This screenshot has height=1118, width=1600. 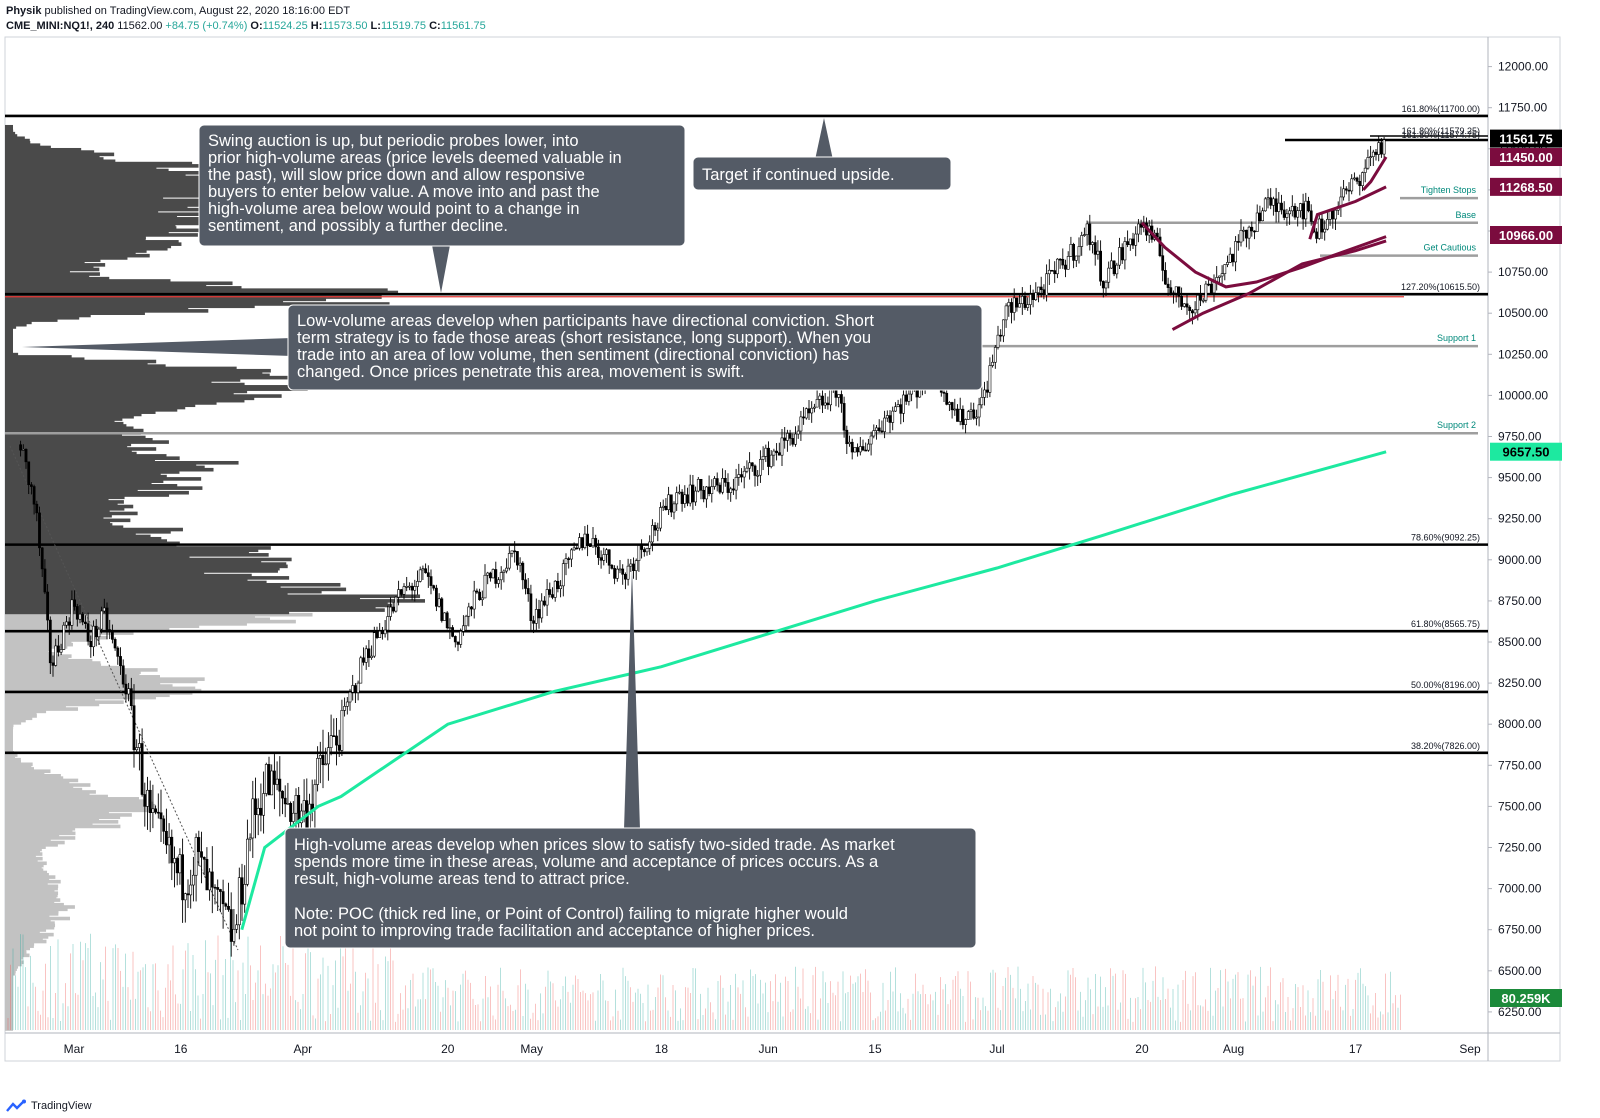 What do you see at coordinates (74, 1049) in the screenshot?
I see `time-tick-label: Mar` at bounding box center [74, 1049].